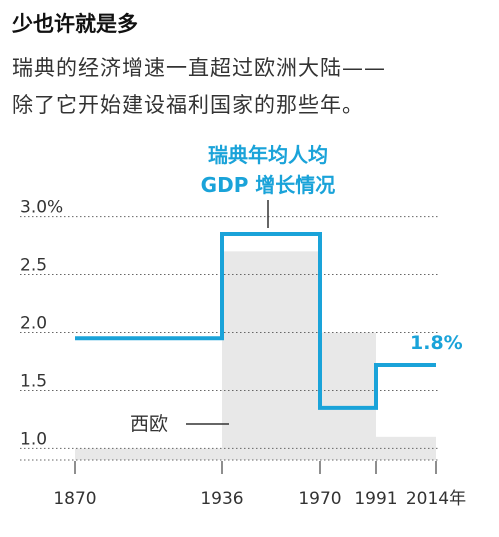 The width and height of the screenshot is (499, 537). I want to click on western-europe-label: 西欧, so click(149, 424).